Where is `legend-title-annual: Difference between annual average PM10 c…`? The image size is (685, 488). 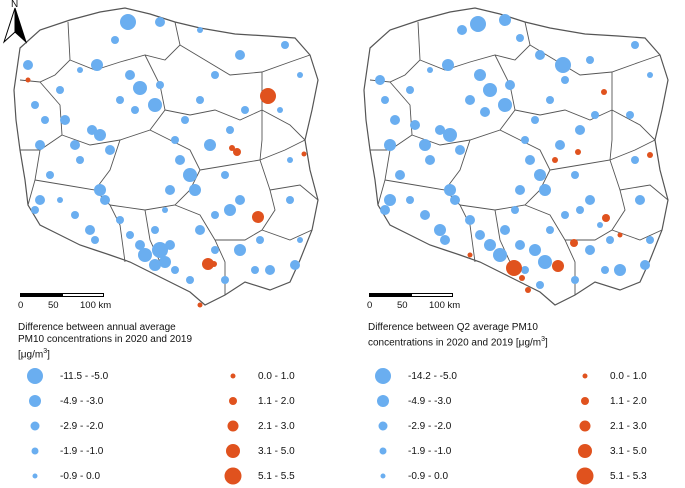 legend-title-annual: Difference between annual average PM10 c… is located at coordinates (105, 341).